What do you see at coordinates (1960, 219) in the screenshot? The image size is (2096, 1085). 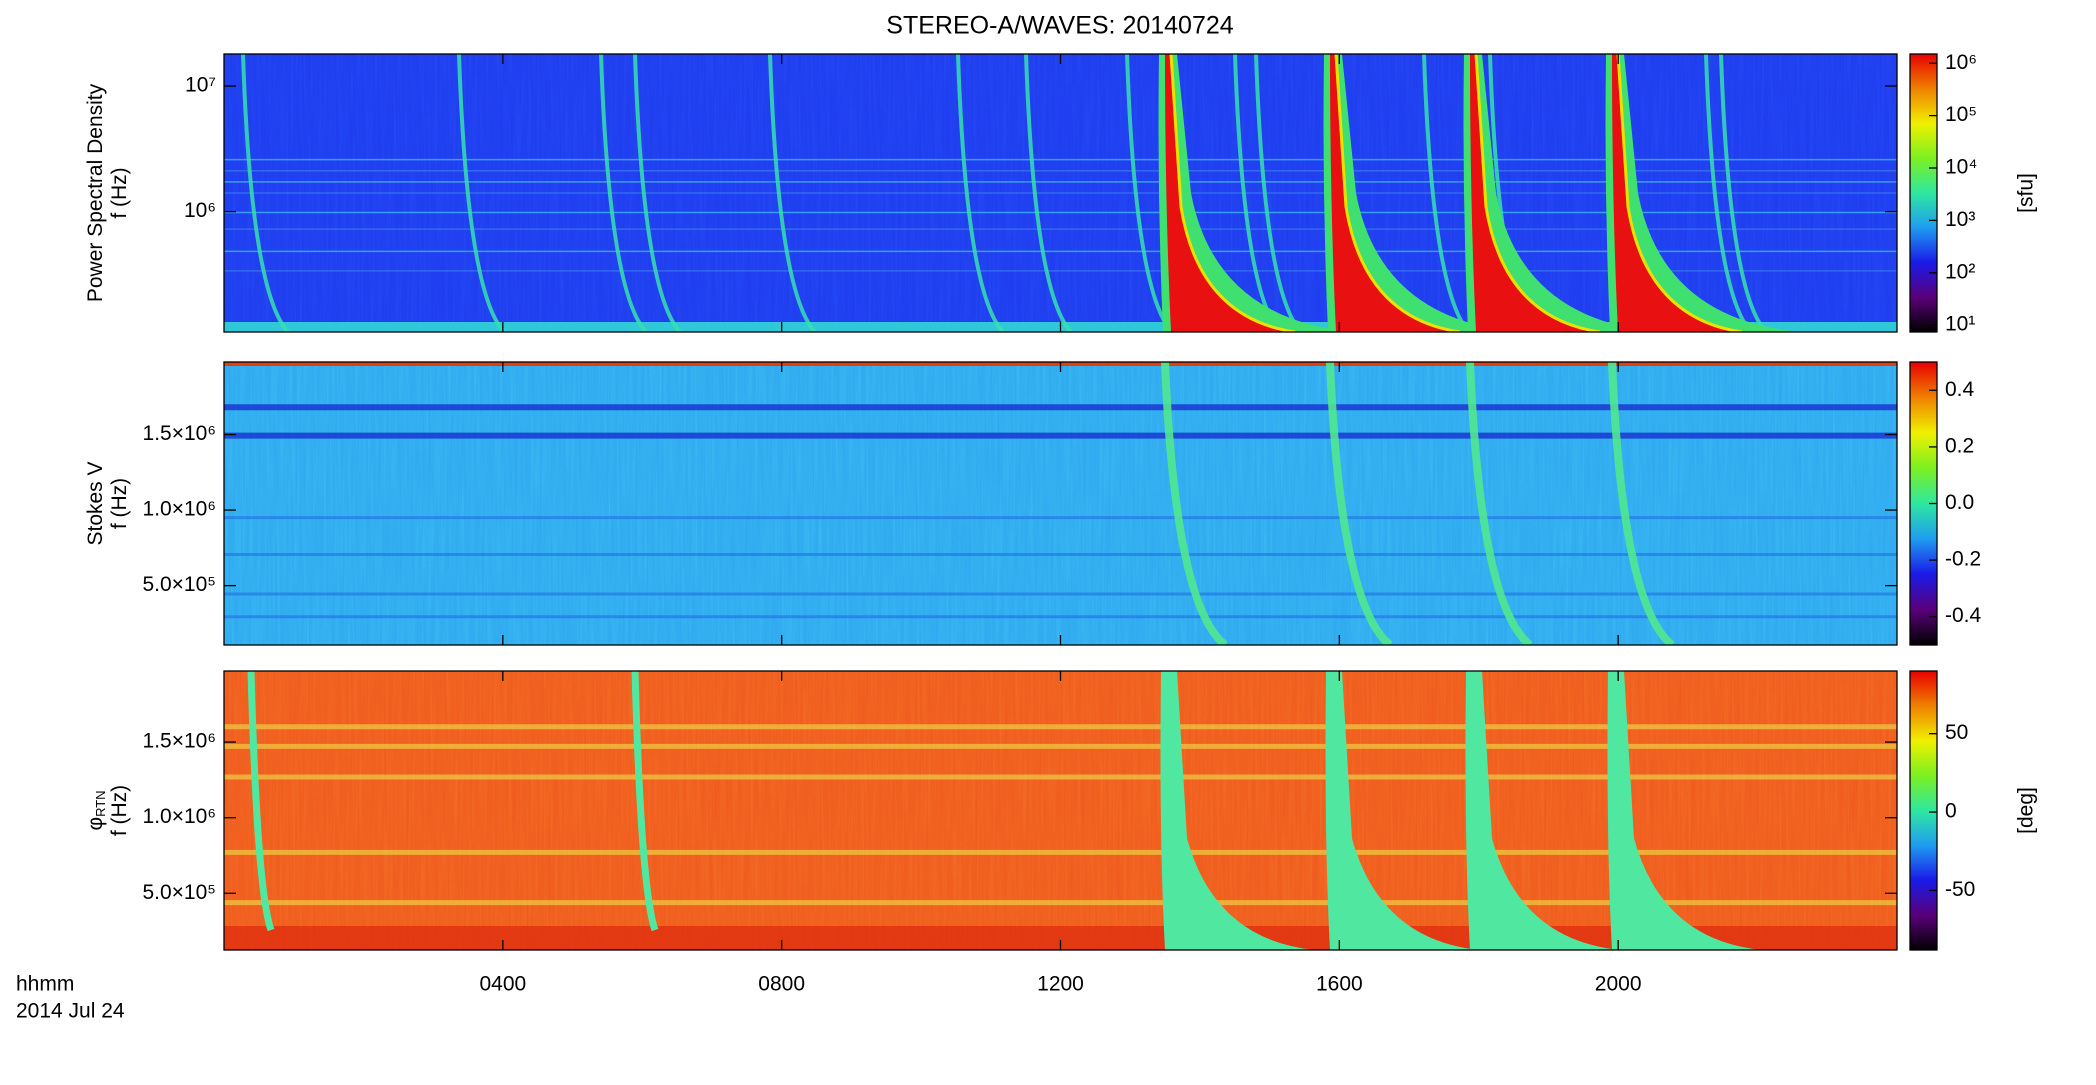 I see `colorbar-tick-label: 10³` at bounding box center [1960, 219].